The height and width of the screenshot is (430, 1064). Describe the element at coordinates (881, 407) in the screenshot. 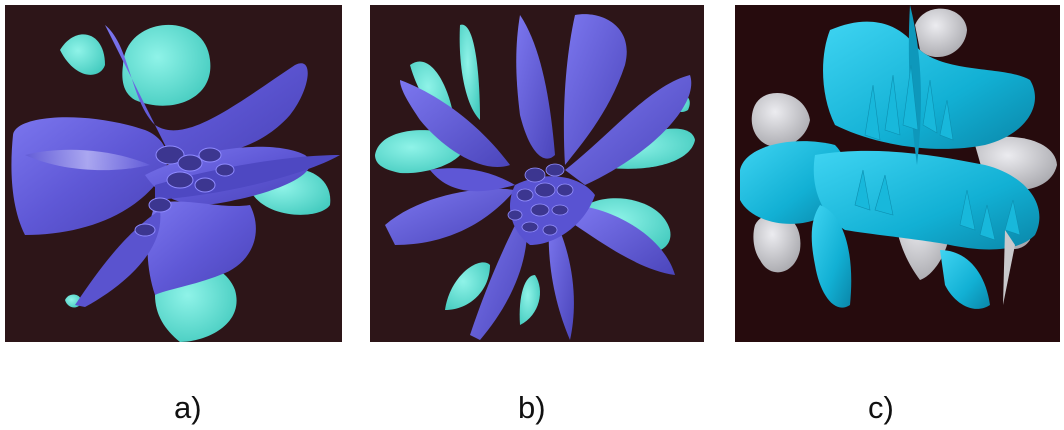

I see `panel-label-c: c)` at that location.